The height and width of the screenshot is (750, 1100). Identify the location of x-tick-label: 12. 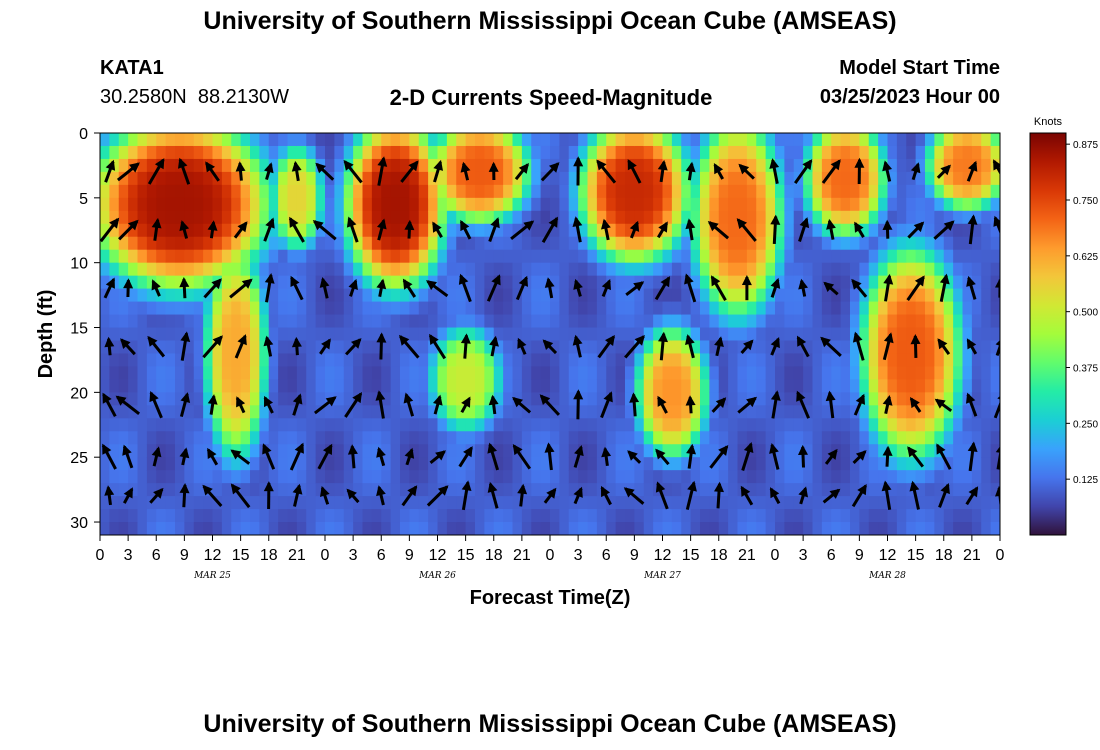
(888, 555).